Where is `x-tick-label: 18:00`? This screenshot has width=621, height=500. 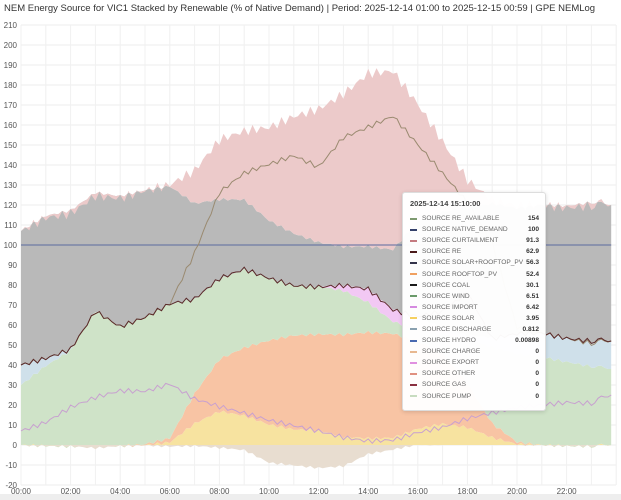
x-tick-label: 18:00 is located at coordinates (467, 491).